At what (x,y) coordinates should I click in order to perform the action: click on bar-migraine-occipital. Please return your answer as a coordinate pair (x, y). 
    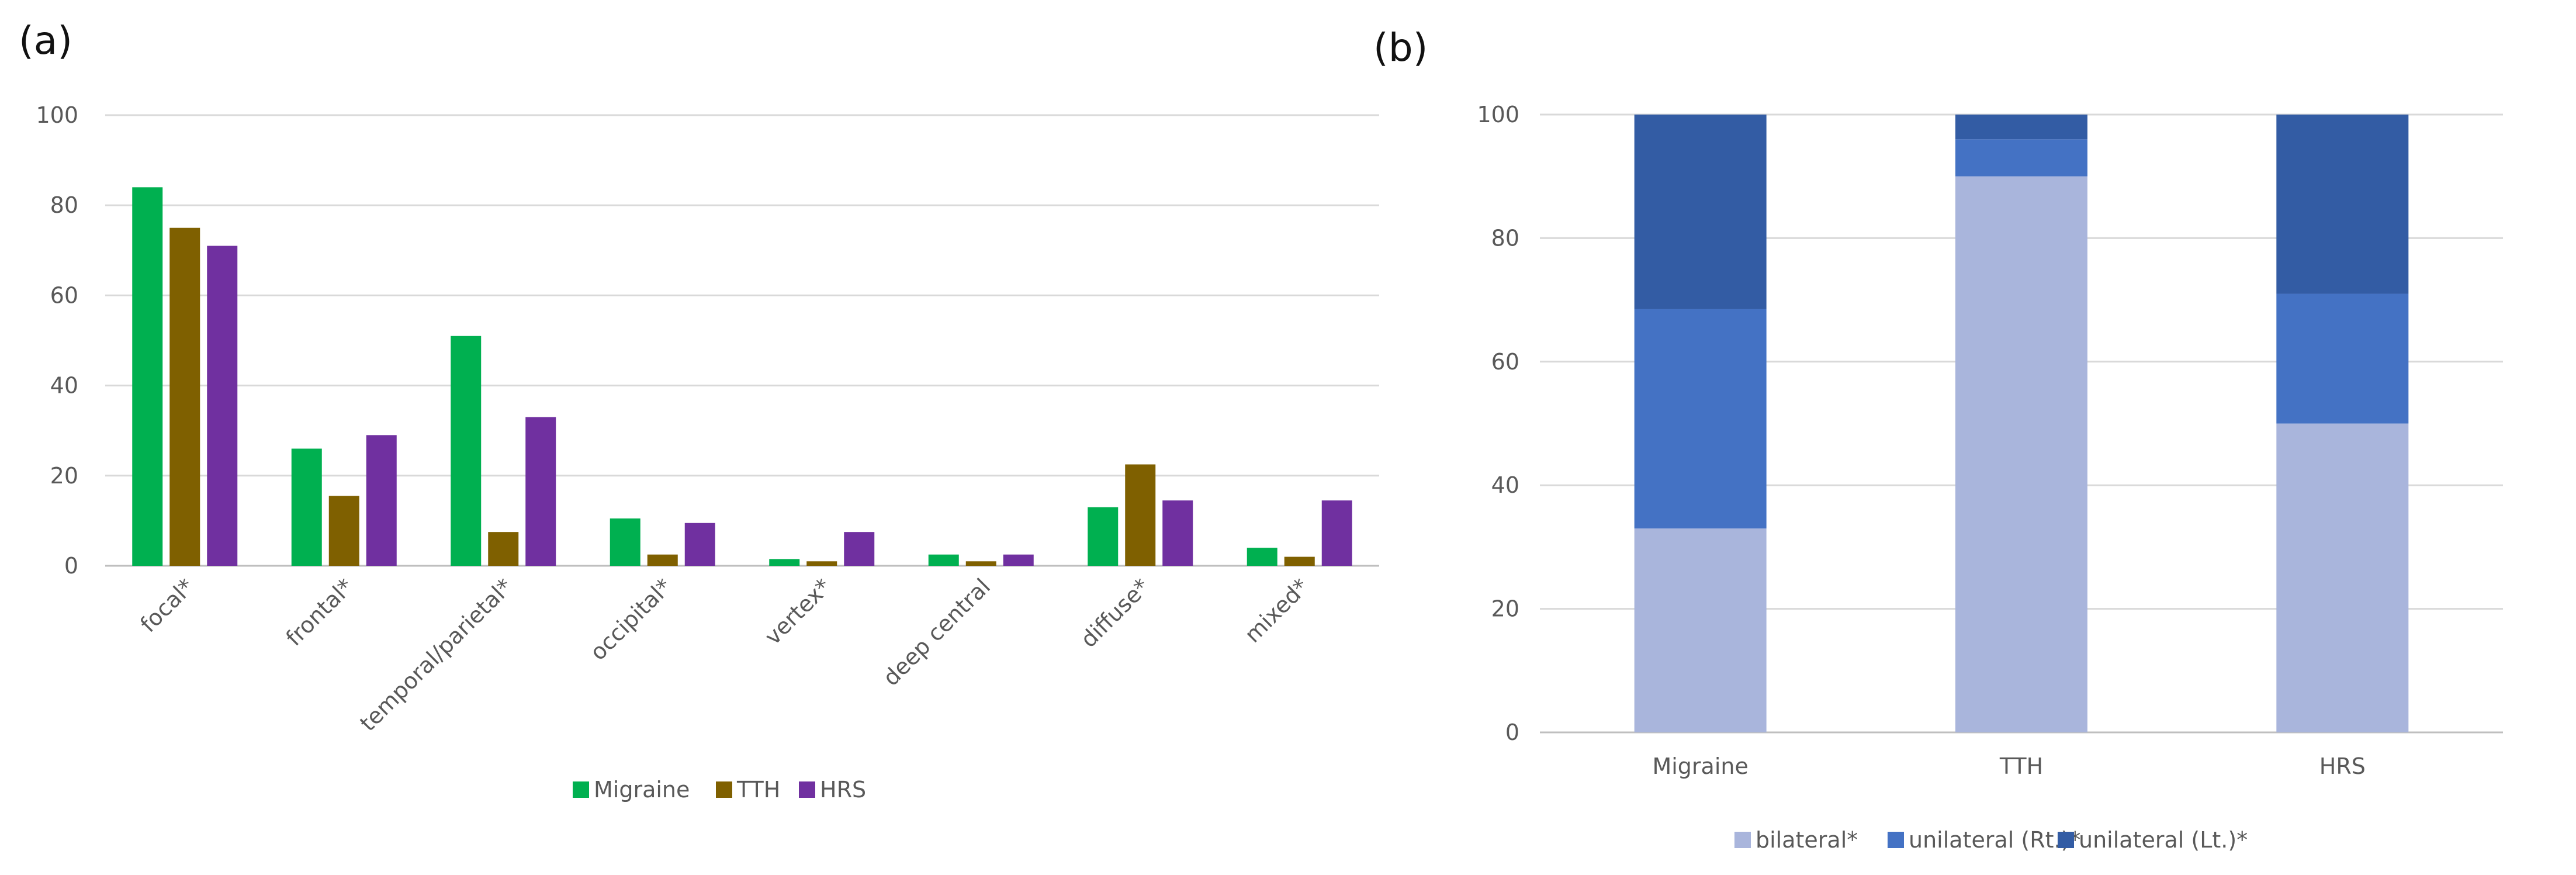
    Looking at the image, I should click on (625, 542).